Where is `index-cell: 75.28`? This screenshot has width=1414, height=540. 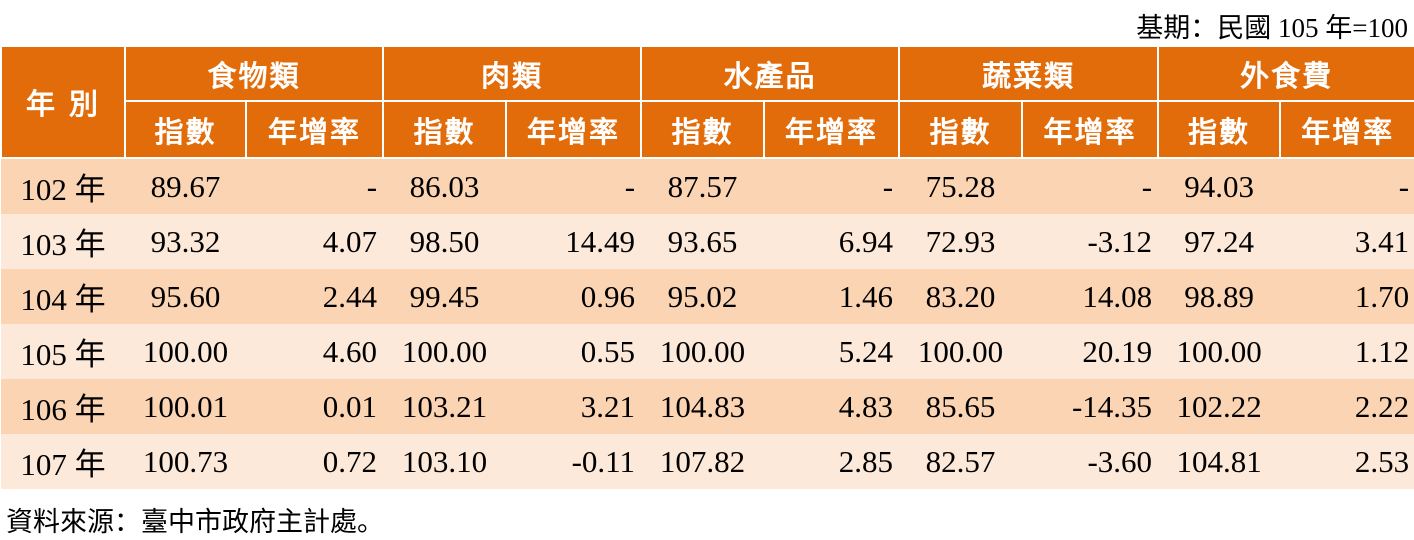 index-cell: 75.28 is located at coordinates (961, 186).